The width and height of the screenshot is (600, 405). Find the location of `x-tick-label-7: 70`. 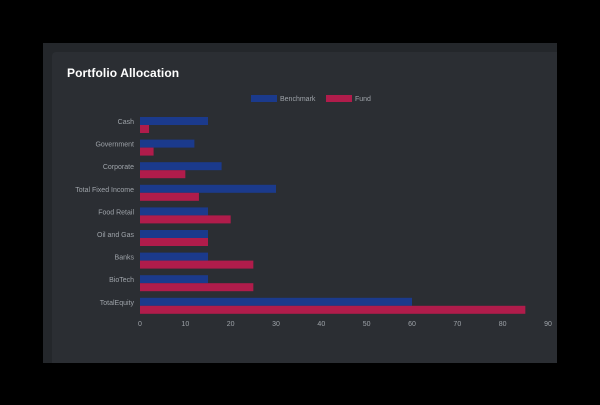

x-tick-label-7: 70 is located at coordinates (457, 324).